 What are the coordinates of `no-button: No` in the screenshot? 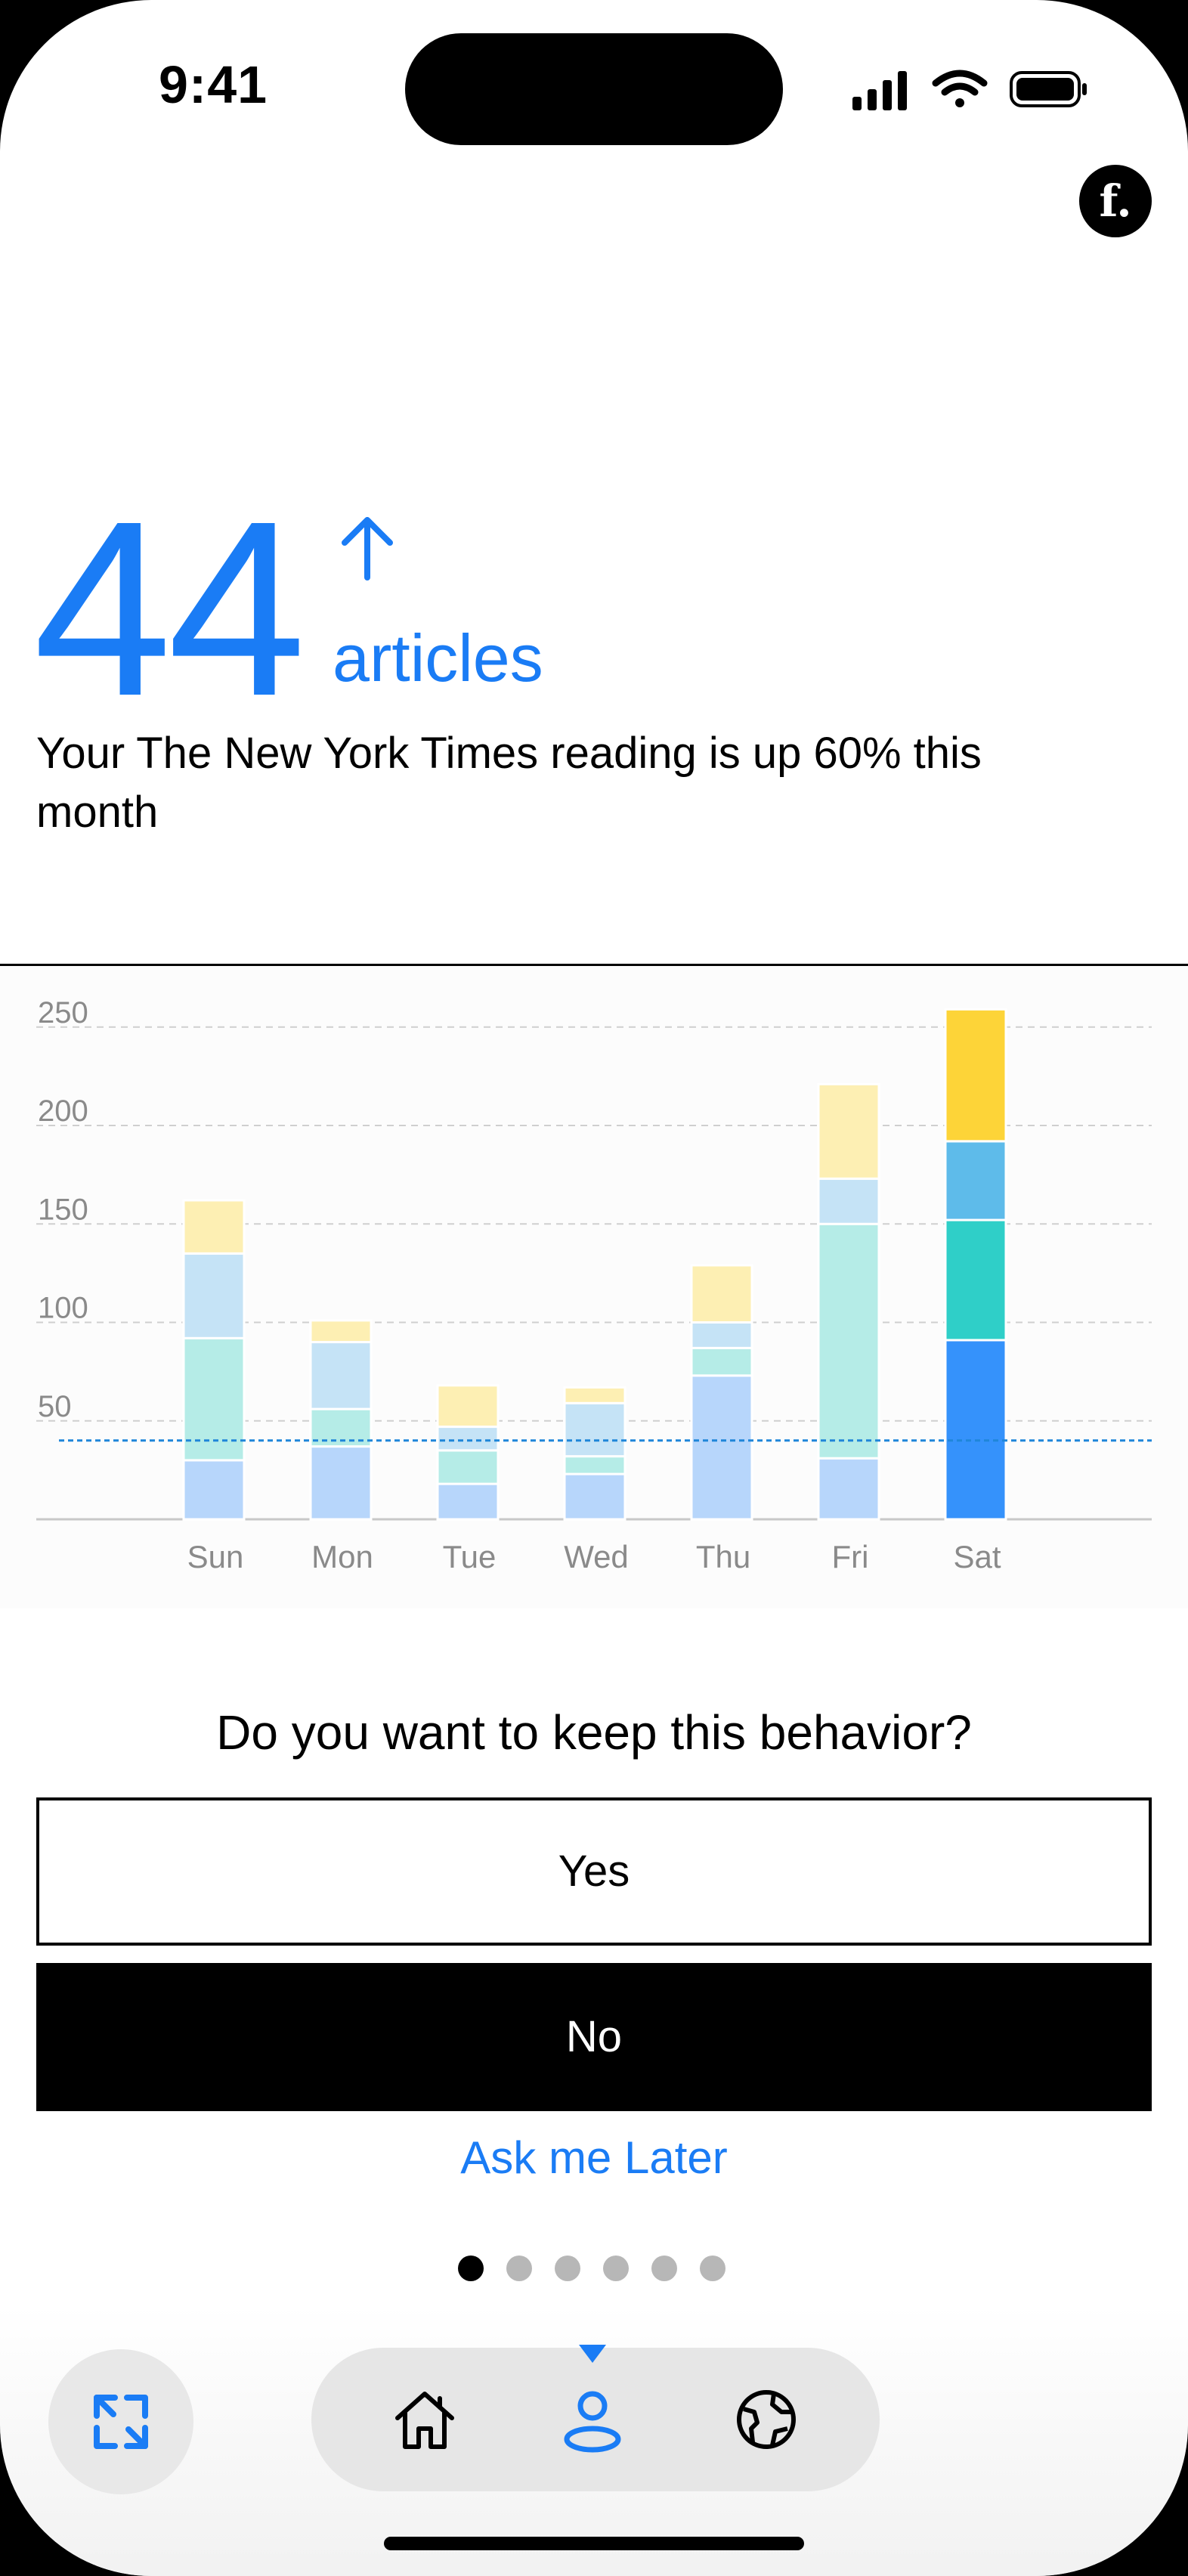 It's located at (594, 2037).